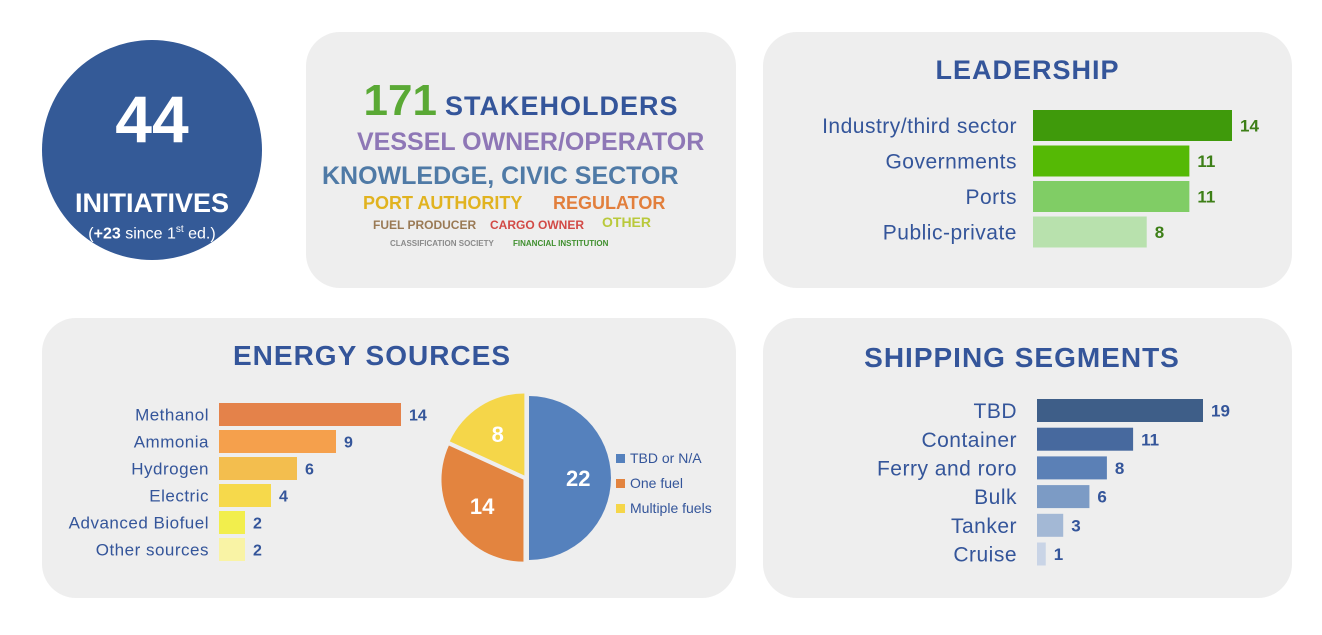  I want to click on leadership-title: LEADERSHIP, so click(1027, 70).